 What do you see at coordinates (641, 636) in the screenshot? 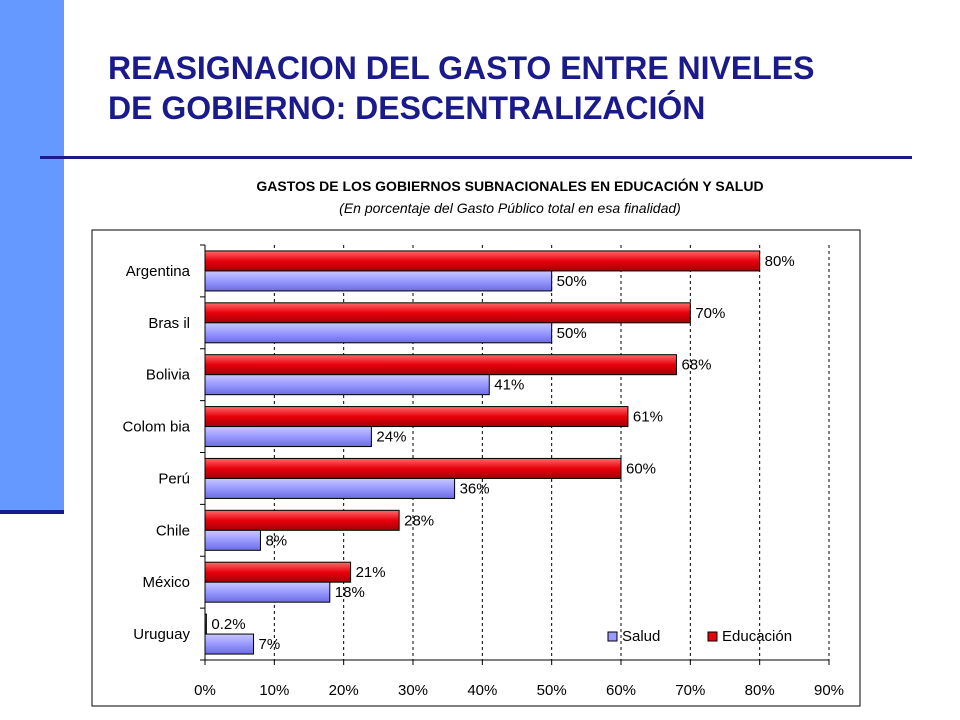
I see `legend-label-salud: Salud` at bounding box center [641, 636].